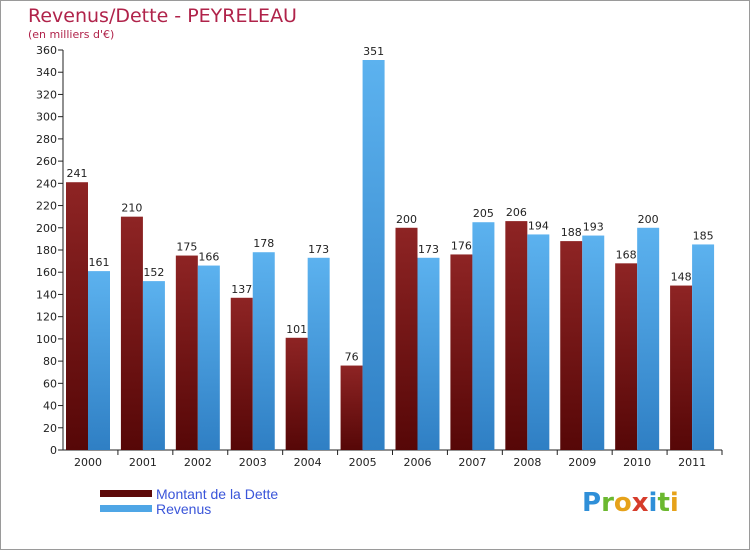 The width and height of the screenshot is (750, 550). I want to click on x-tick-label: 2000, so click(88, 462).